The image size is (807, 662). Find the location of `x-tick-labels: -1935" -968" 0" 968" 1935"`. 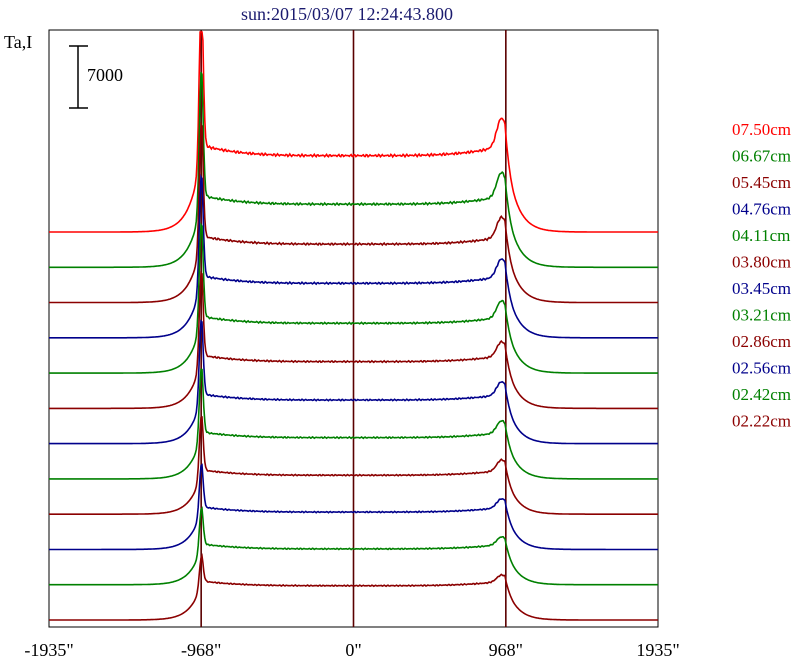

x-tick-labels: -1935" -968" 0" 968" 1935" is located at coordinates (351, 650).